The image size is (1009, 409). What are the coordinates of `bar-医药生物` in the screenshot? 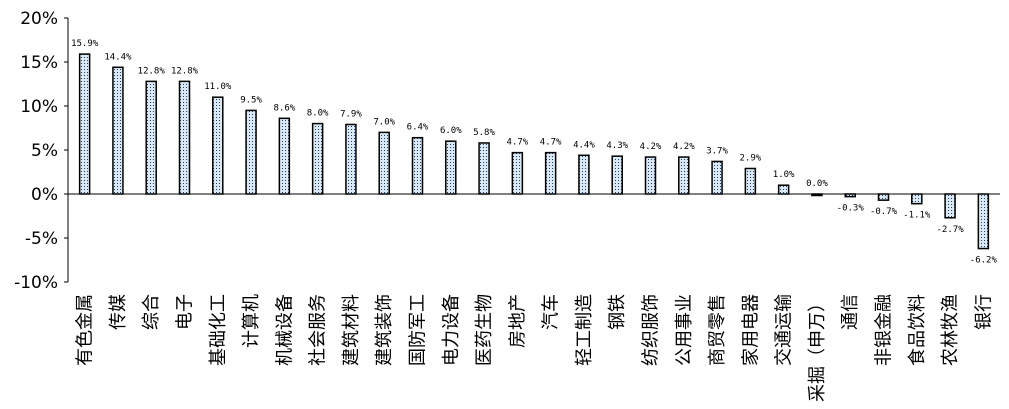 It's located at (484, 168).